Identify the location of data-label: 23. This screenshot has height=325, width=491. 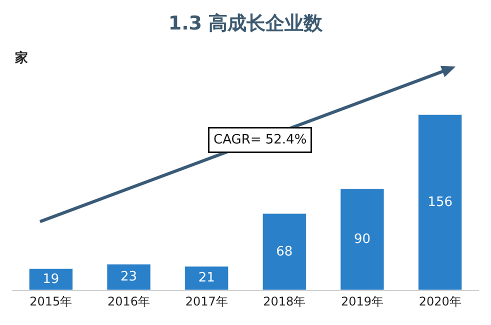
(129, 277).